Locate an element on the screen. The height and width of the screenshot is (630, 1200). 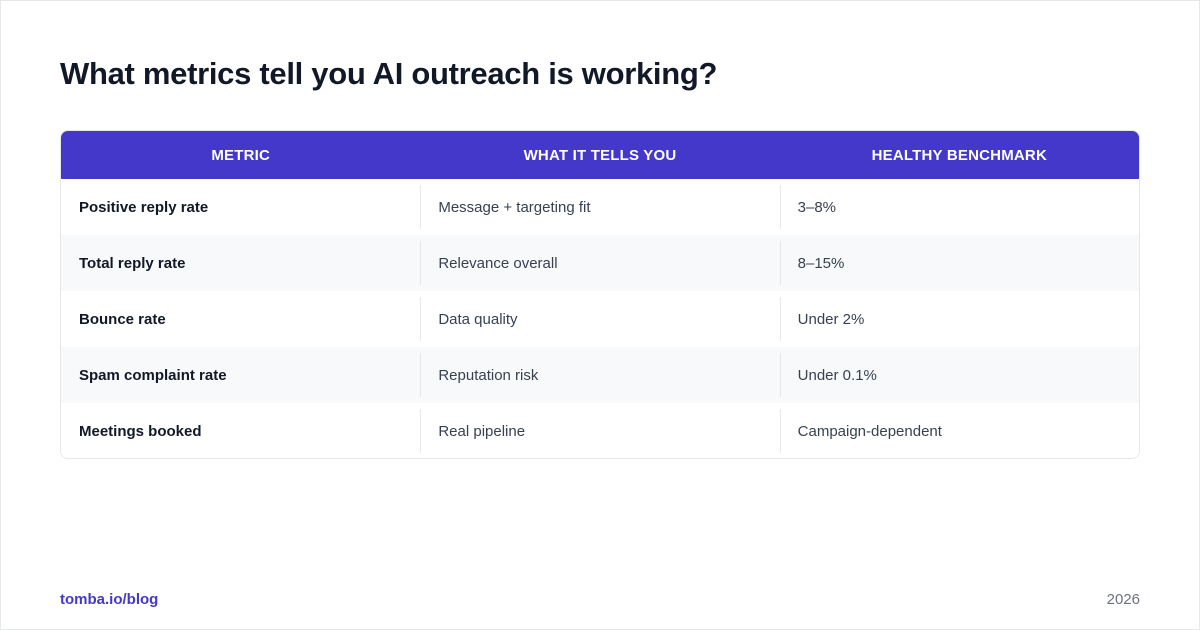
metric-cell: Positive reply rate is located at coordinates (144, 207).